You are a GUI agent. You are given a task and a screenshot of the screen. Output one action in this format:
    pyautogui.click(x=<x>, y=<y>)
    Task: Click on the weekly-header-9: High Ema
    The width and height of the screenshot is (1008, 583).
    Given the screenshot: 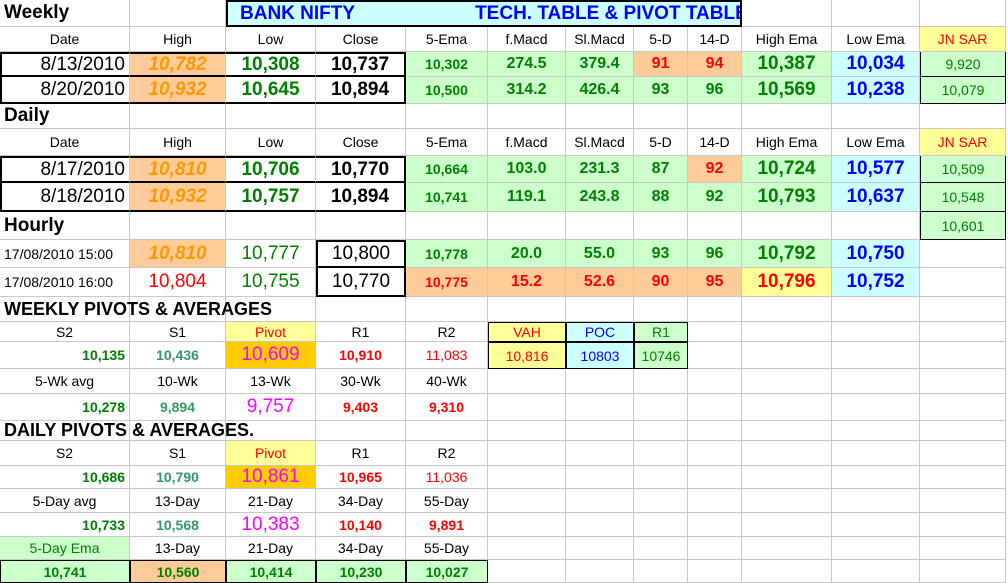 What is the action you would take?
    pyautogui.click(x=787, y=39)
    